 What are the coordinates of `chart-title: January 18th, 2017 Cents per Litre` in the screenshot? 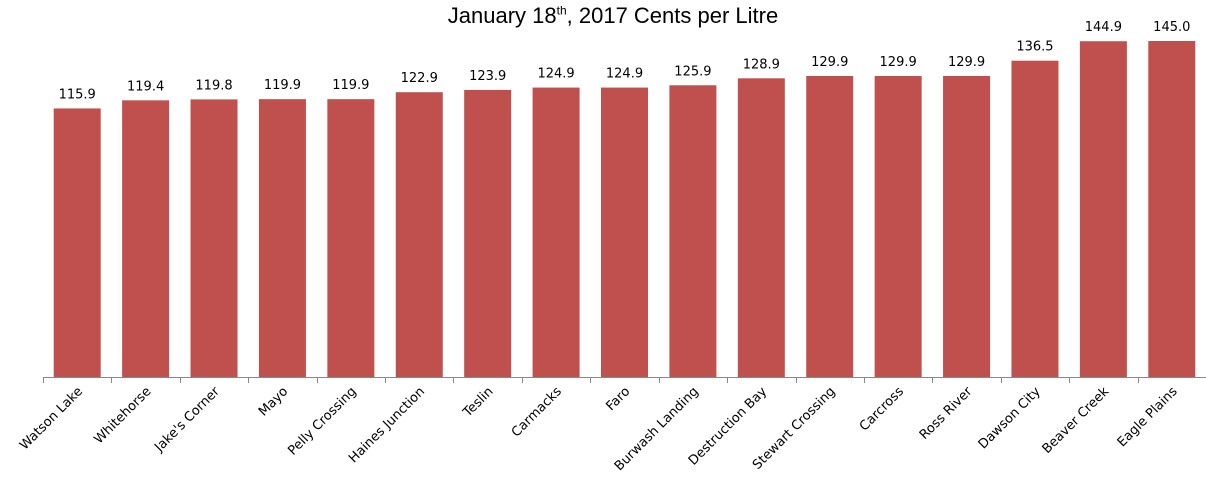 It's located at (603, 16).